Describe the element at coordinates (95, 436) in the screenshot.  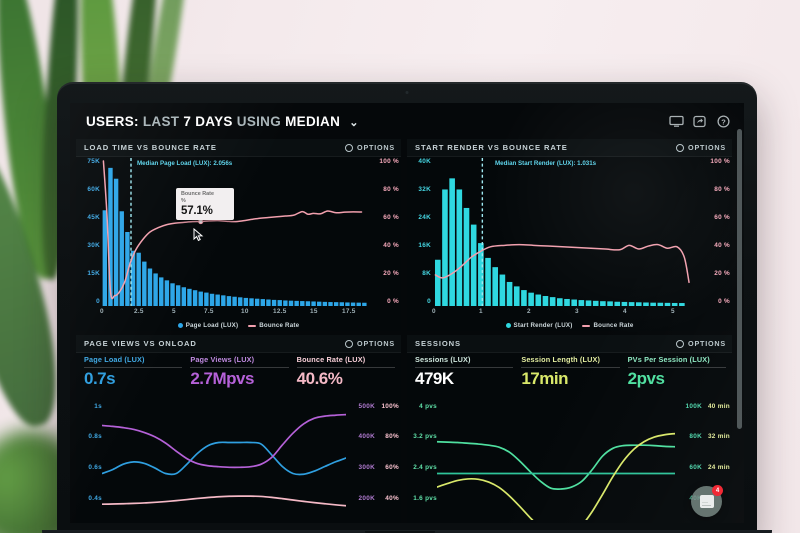
I see `ytick: 0.8s` at that location.